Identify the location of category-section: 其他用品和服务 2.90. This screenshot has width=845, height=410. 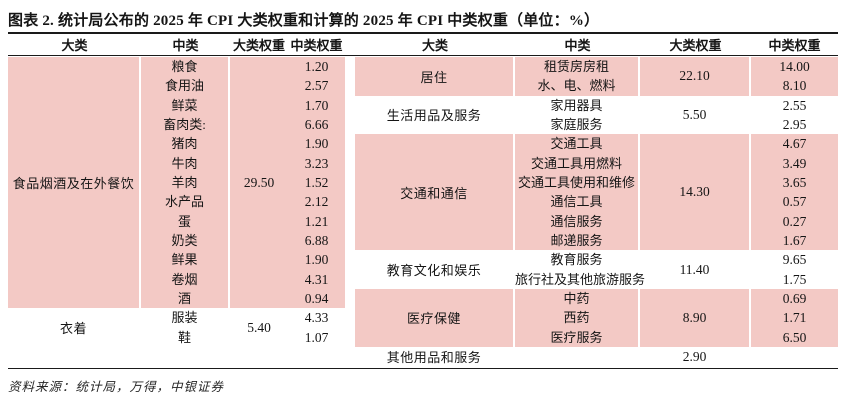
(596, 356).